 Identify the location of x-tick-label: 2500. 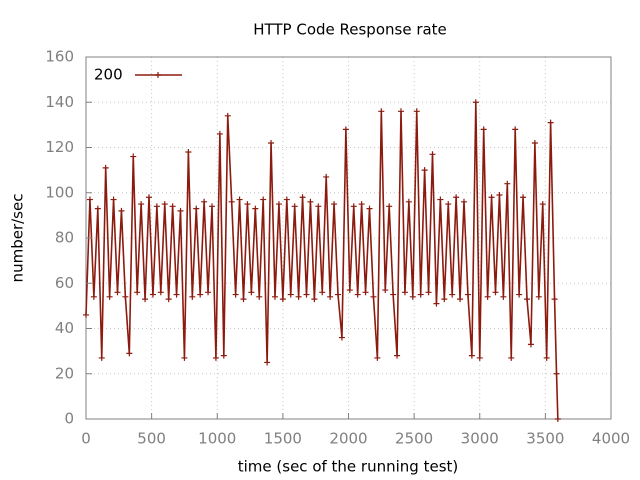
(414, 439).